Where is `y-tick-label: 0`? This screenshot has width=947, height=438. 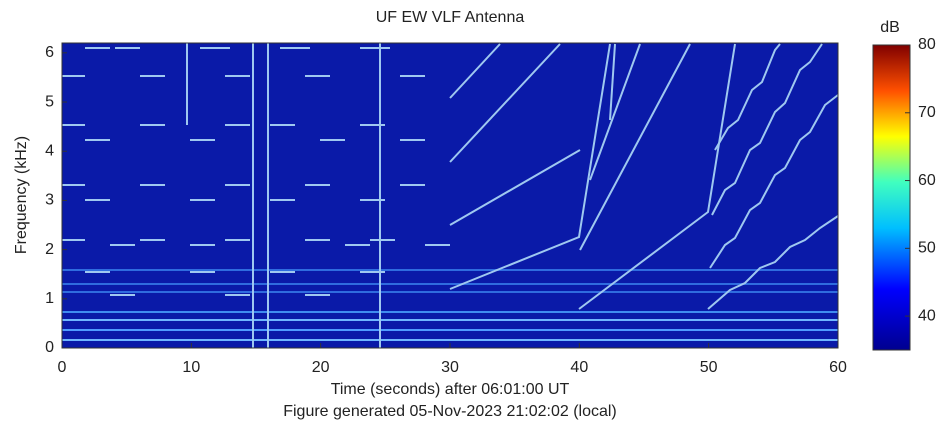 y-tick-label: 0 is located at coordinates (49, 347).